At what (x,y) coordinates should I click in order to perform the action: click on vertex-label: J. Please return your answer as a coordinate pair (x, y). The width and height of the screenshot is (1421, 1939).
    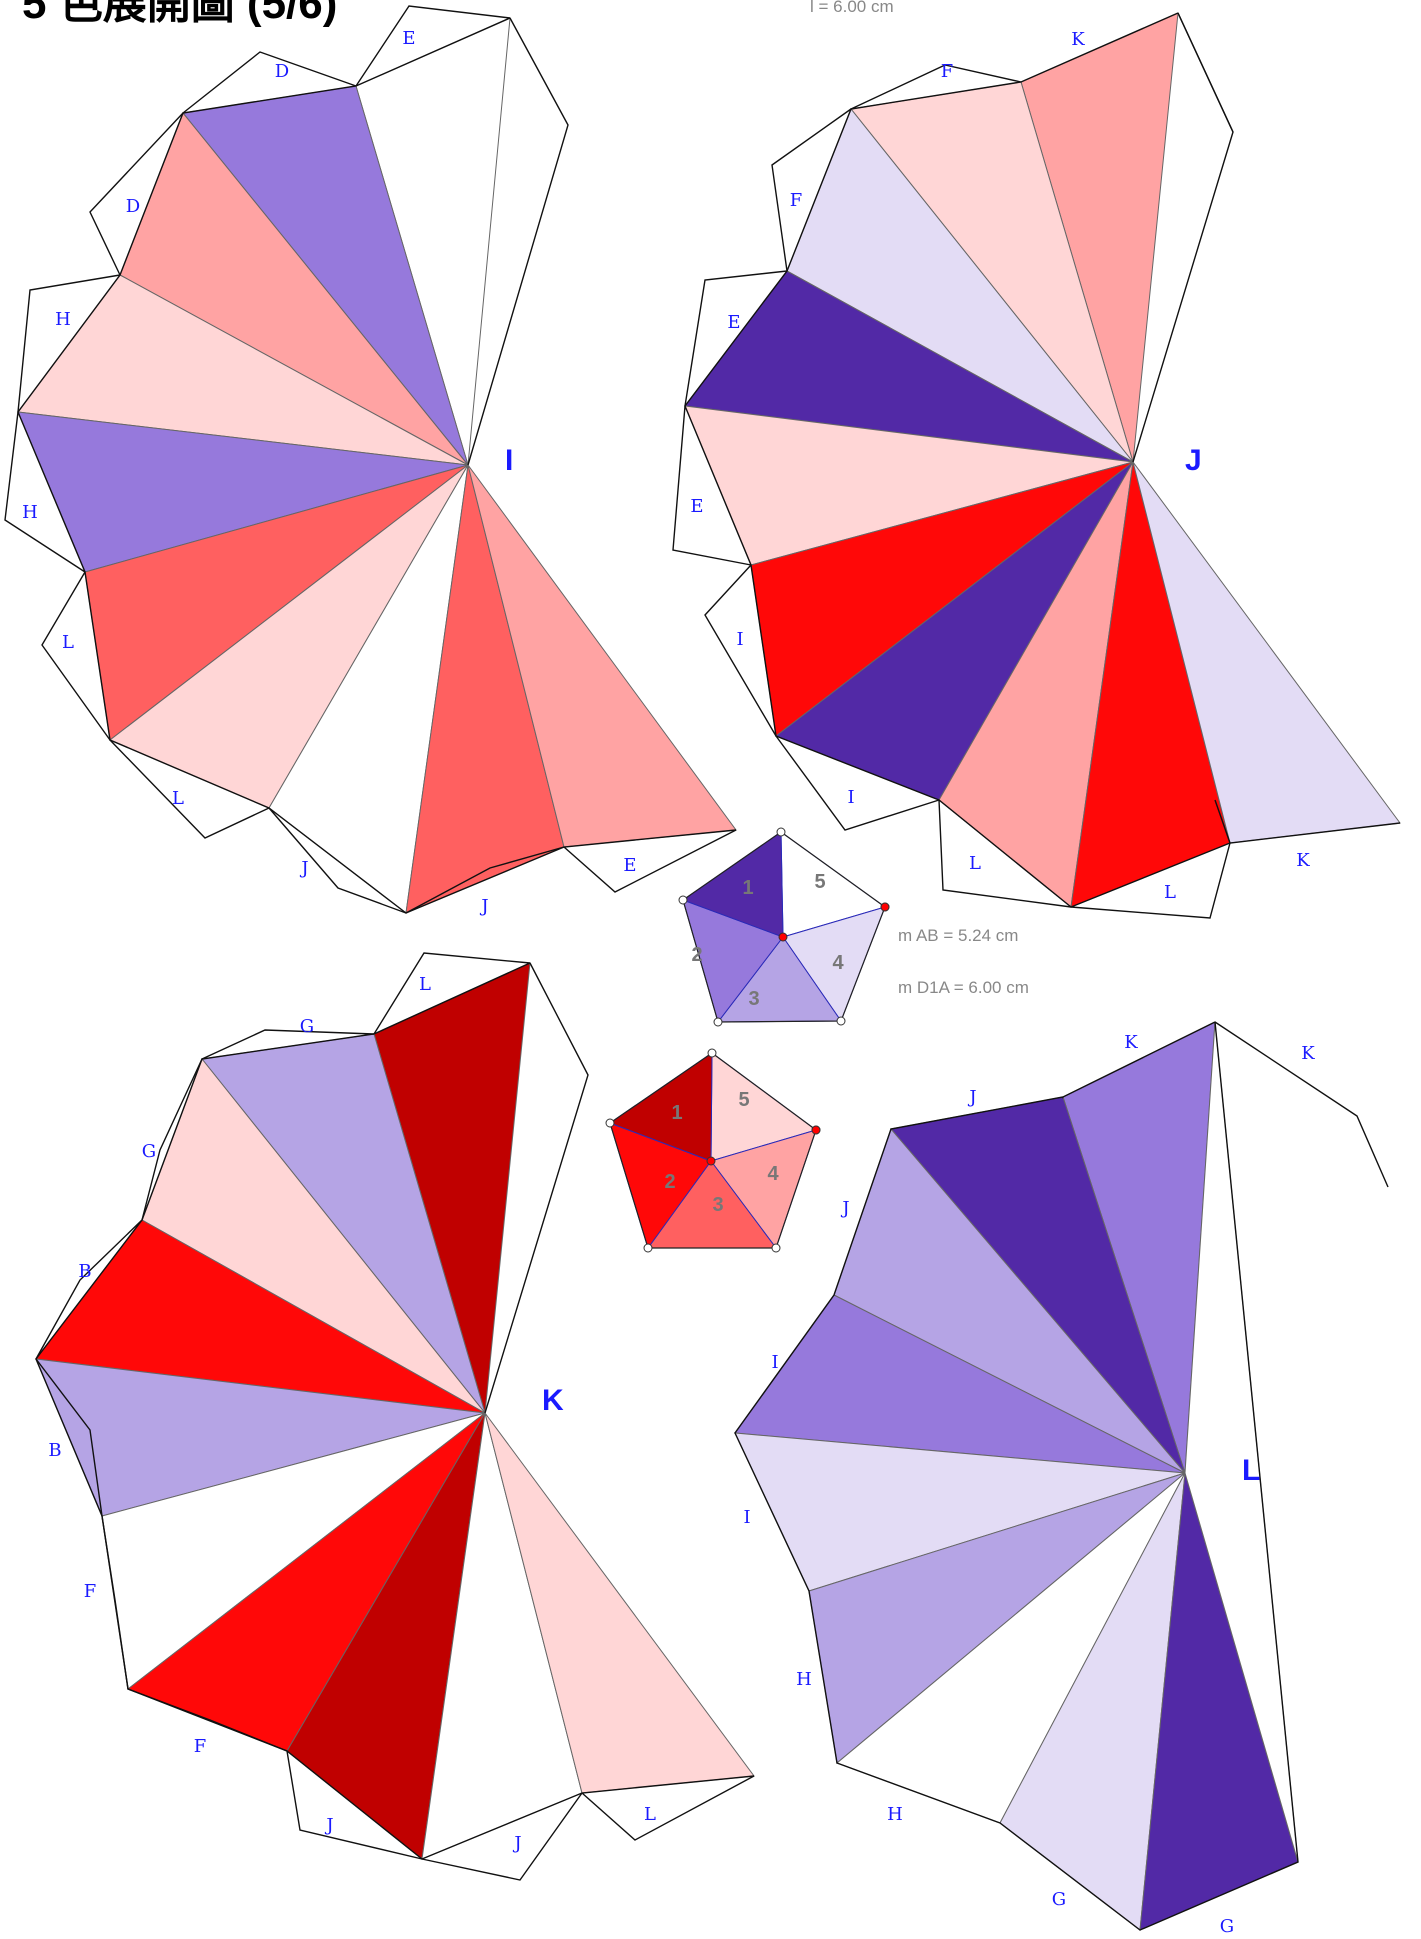
    Looking at the image, I should click on (1193, 460).